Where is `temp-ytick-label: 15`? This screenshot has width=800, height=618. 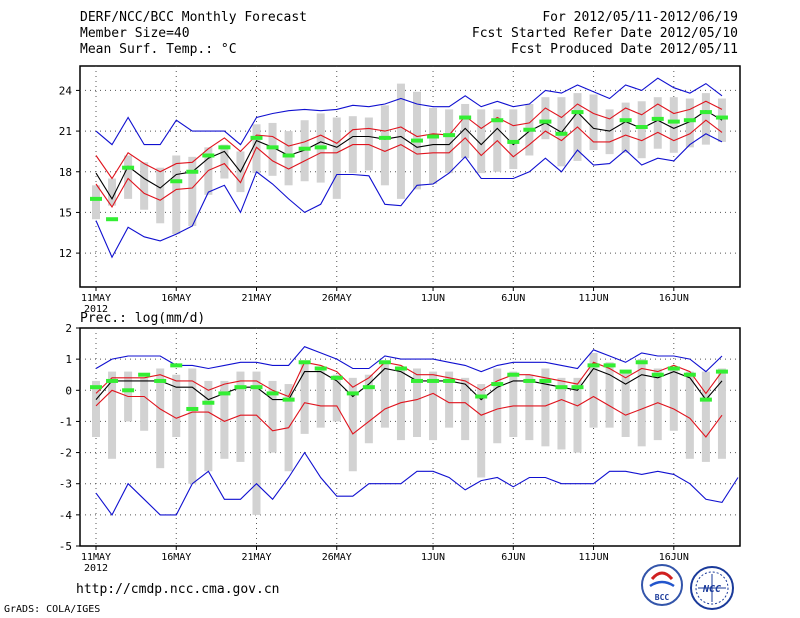 temp-ytick-label: 15 is located at coordinates (65, 212).